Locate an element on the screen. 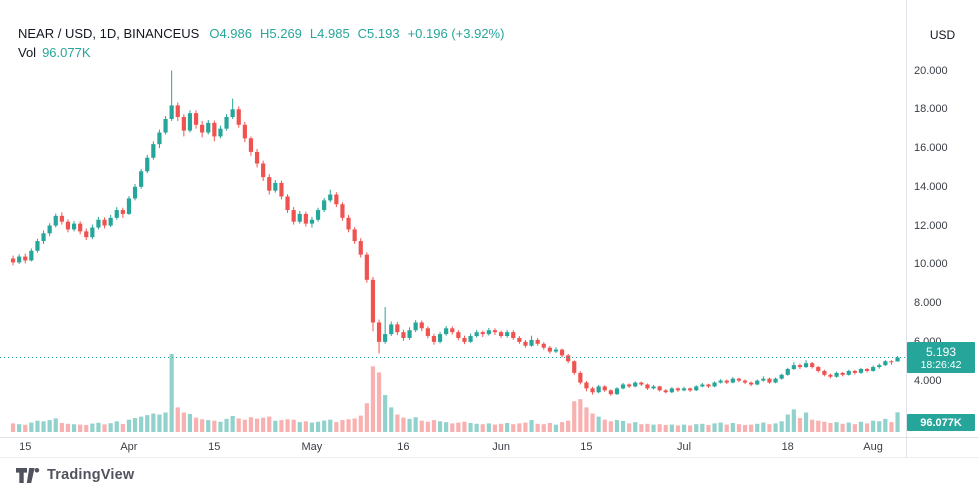 The width and height of the screenshot is (979, 498). tradingview-logo-text: TradingView is located at coordinates (91, 475).